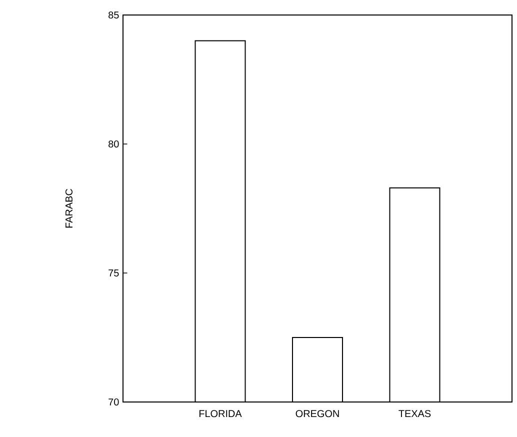 The image size is (517, 437). I want to click on x-tick-label: TEXAS, so click(414, 414).